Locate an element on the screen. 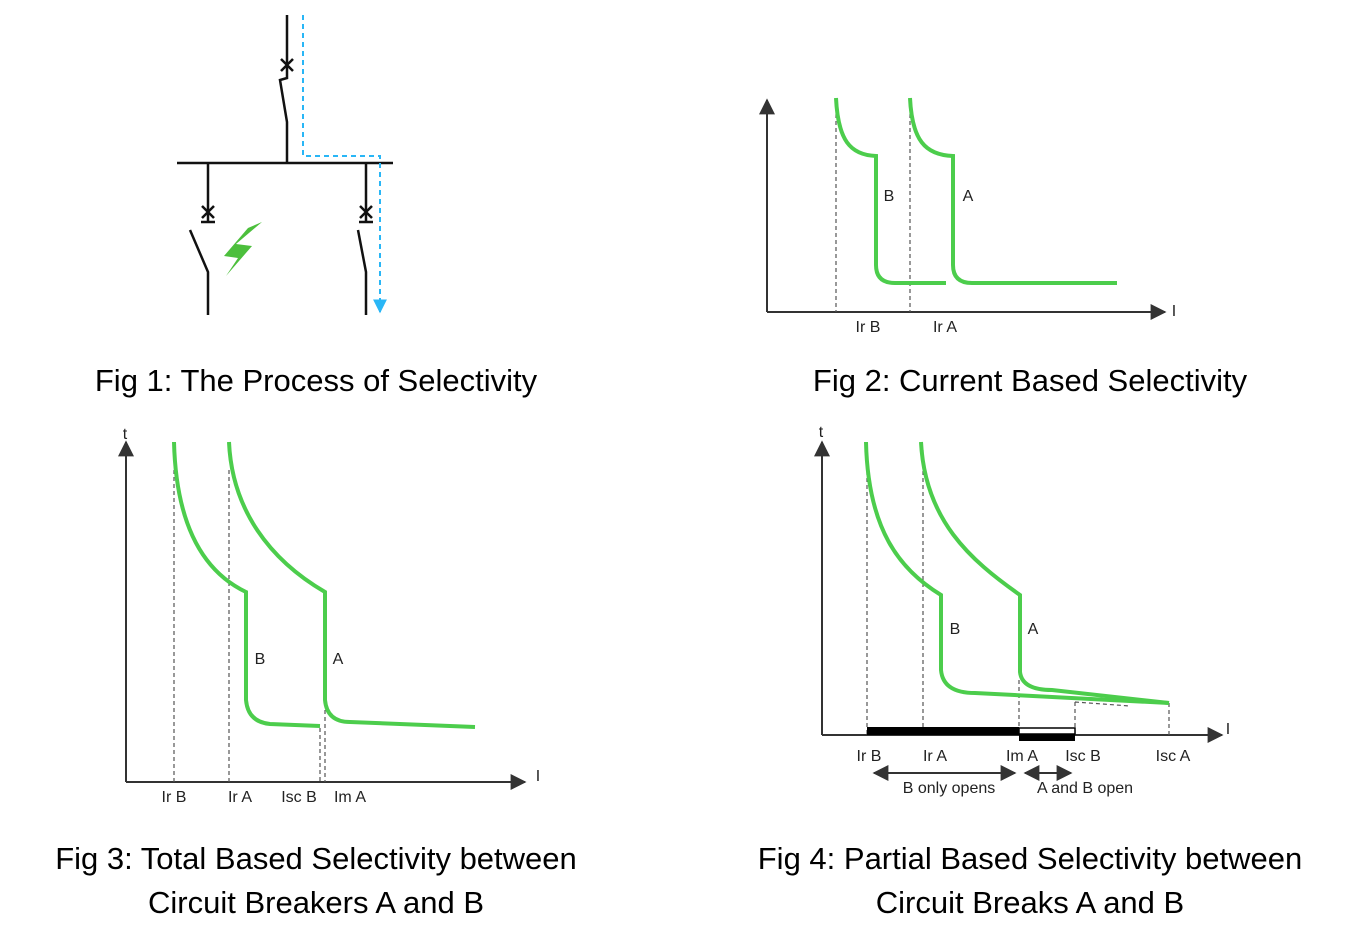 The height and width of the screenshot is (949, 1358). caption: Circuit Breaks A and B is located at coordinates (1030, 902).